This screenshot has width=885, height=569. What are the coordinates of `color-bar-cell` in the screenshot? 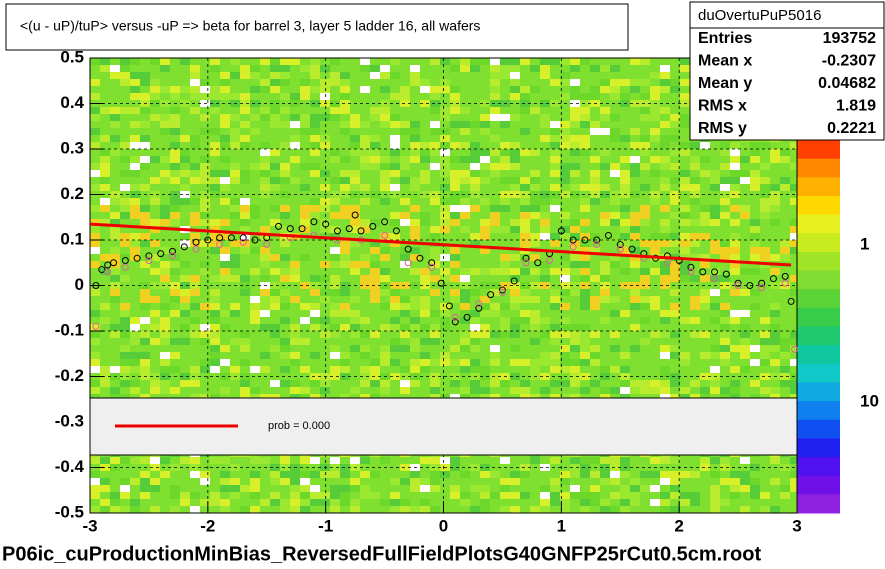 It's located at (818, 448).